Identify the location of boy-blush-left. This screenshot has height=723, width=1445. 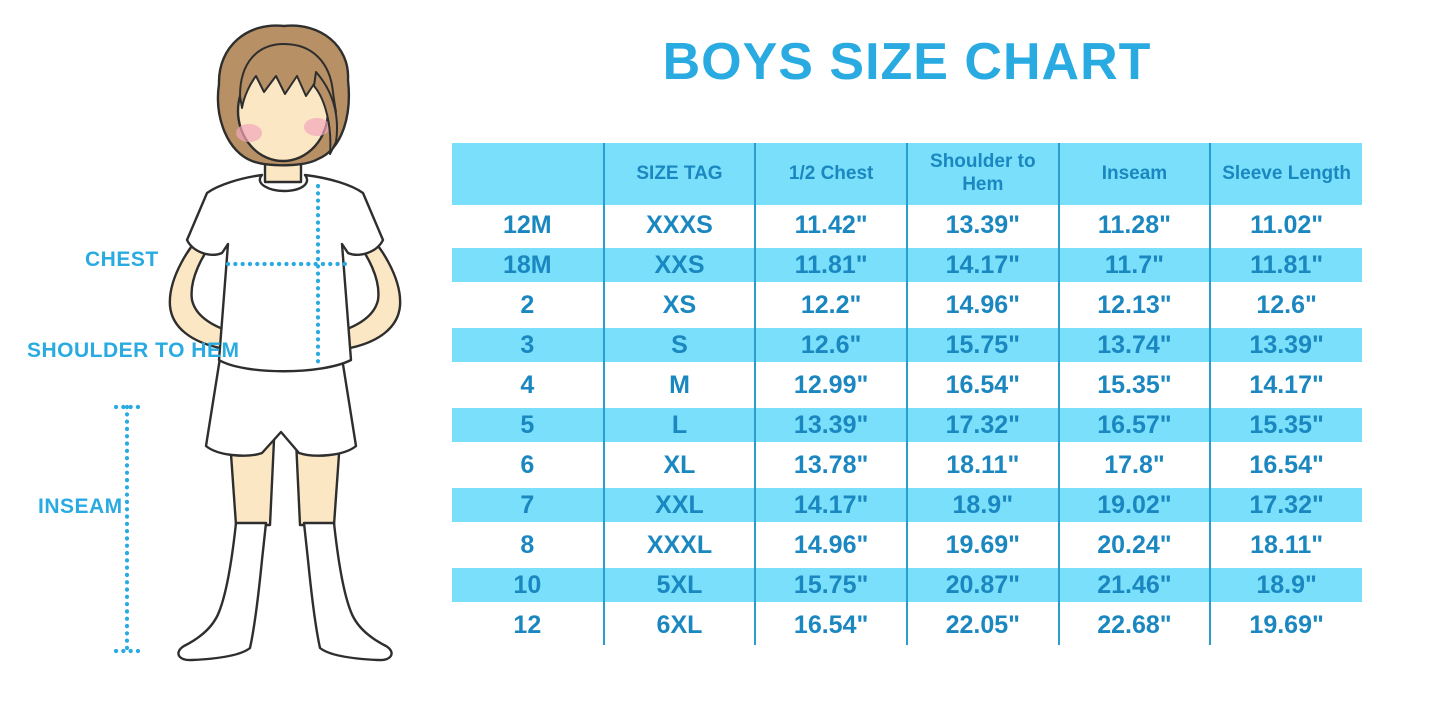
(249, 133).